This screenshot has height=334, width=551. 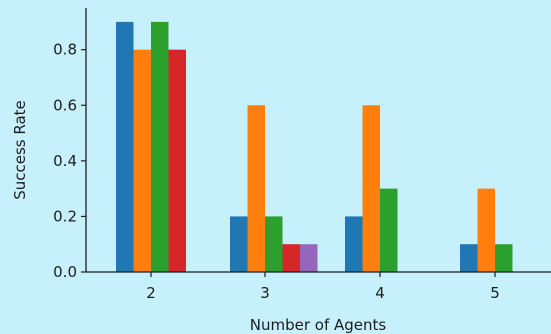 I want to click on y-axis-ticks: 0.0 0.2 0.4 0.6 0.8, so click(x=69, y=161).